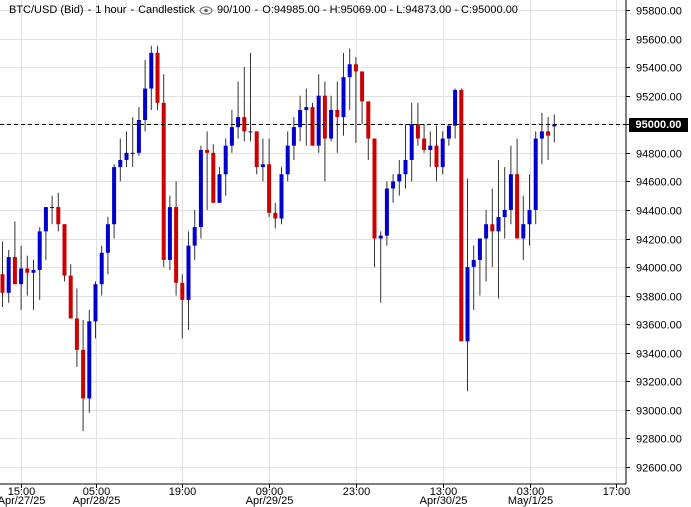  I want to click on eye-icon, so click(206, 10).